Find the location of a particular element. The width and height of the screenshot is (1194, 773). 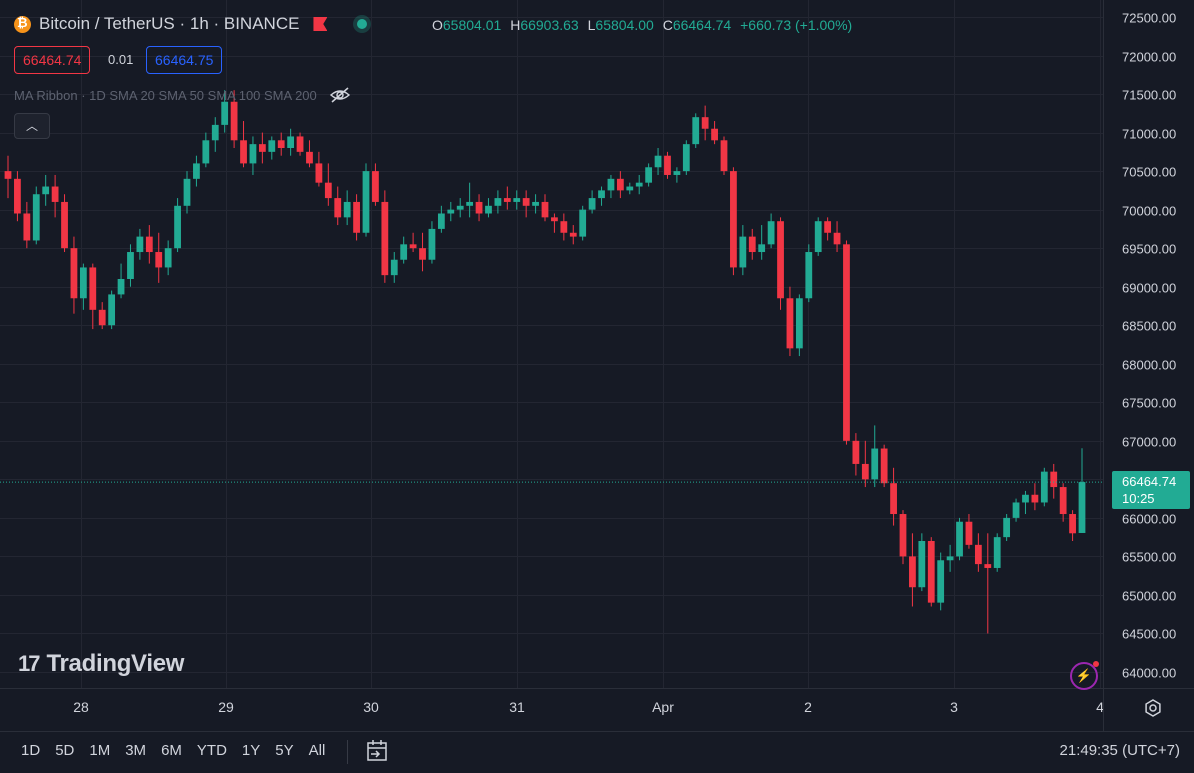

range-5d: 5D is located at coordinates (65, 750).